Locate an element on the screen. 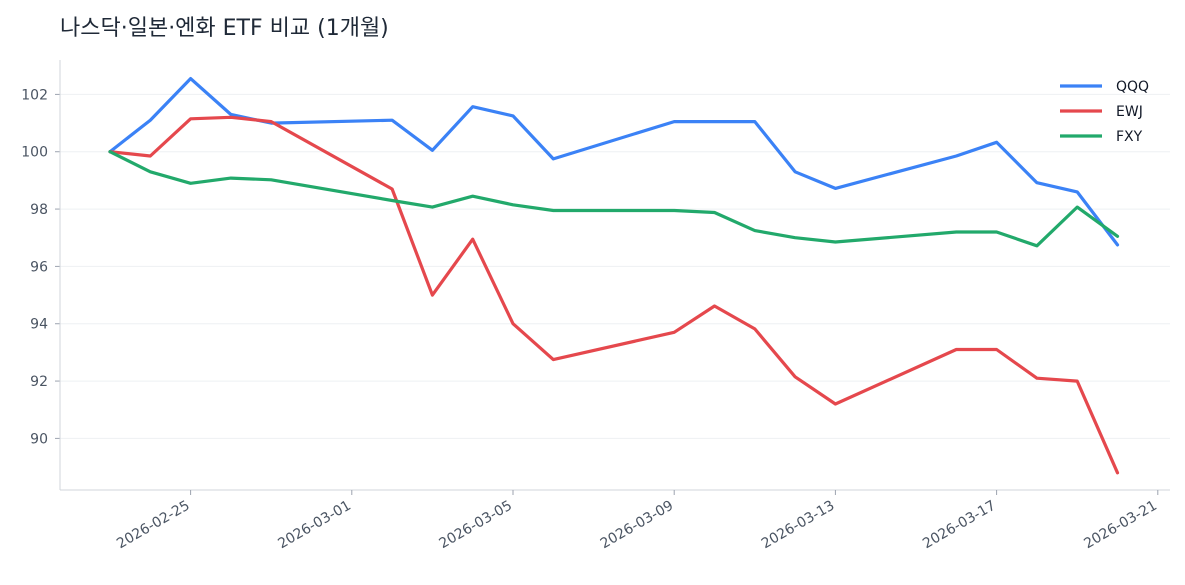  x-tick-label: 2026-03-05 is located at coordinates (476, 525).